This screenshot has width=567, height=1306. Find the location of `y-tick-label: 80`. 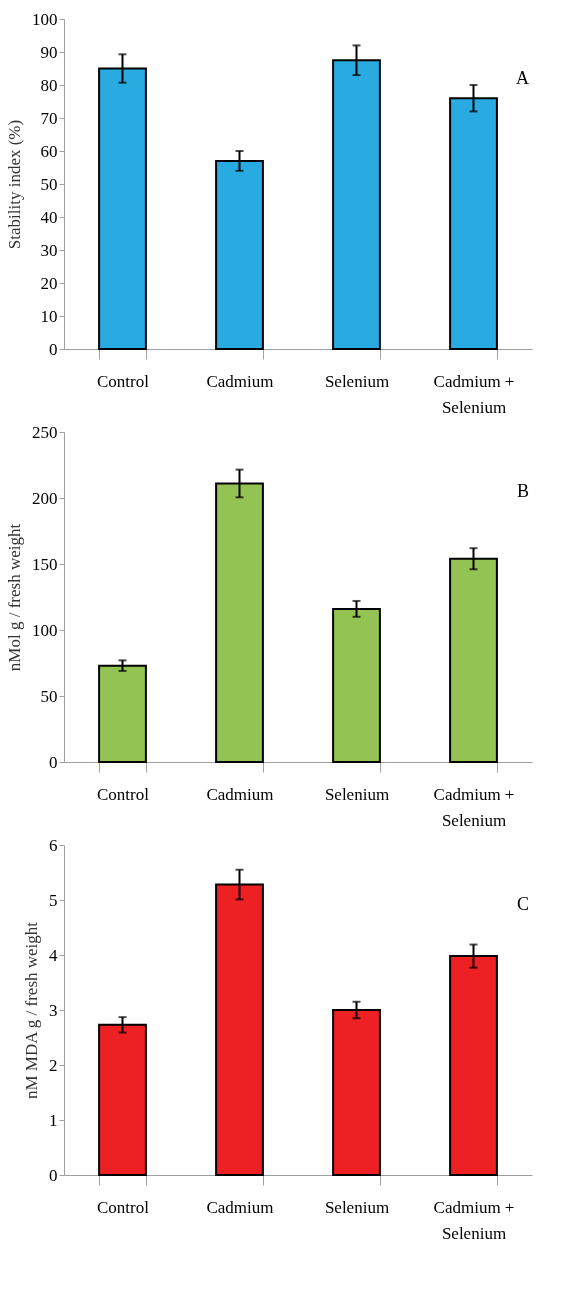

y-tick-label: 80 is located at coordinates (49, 85).